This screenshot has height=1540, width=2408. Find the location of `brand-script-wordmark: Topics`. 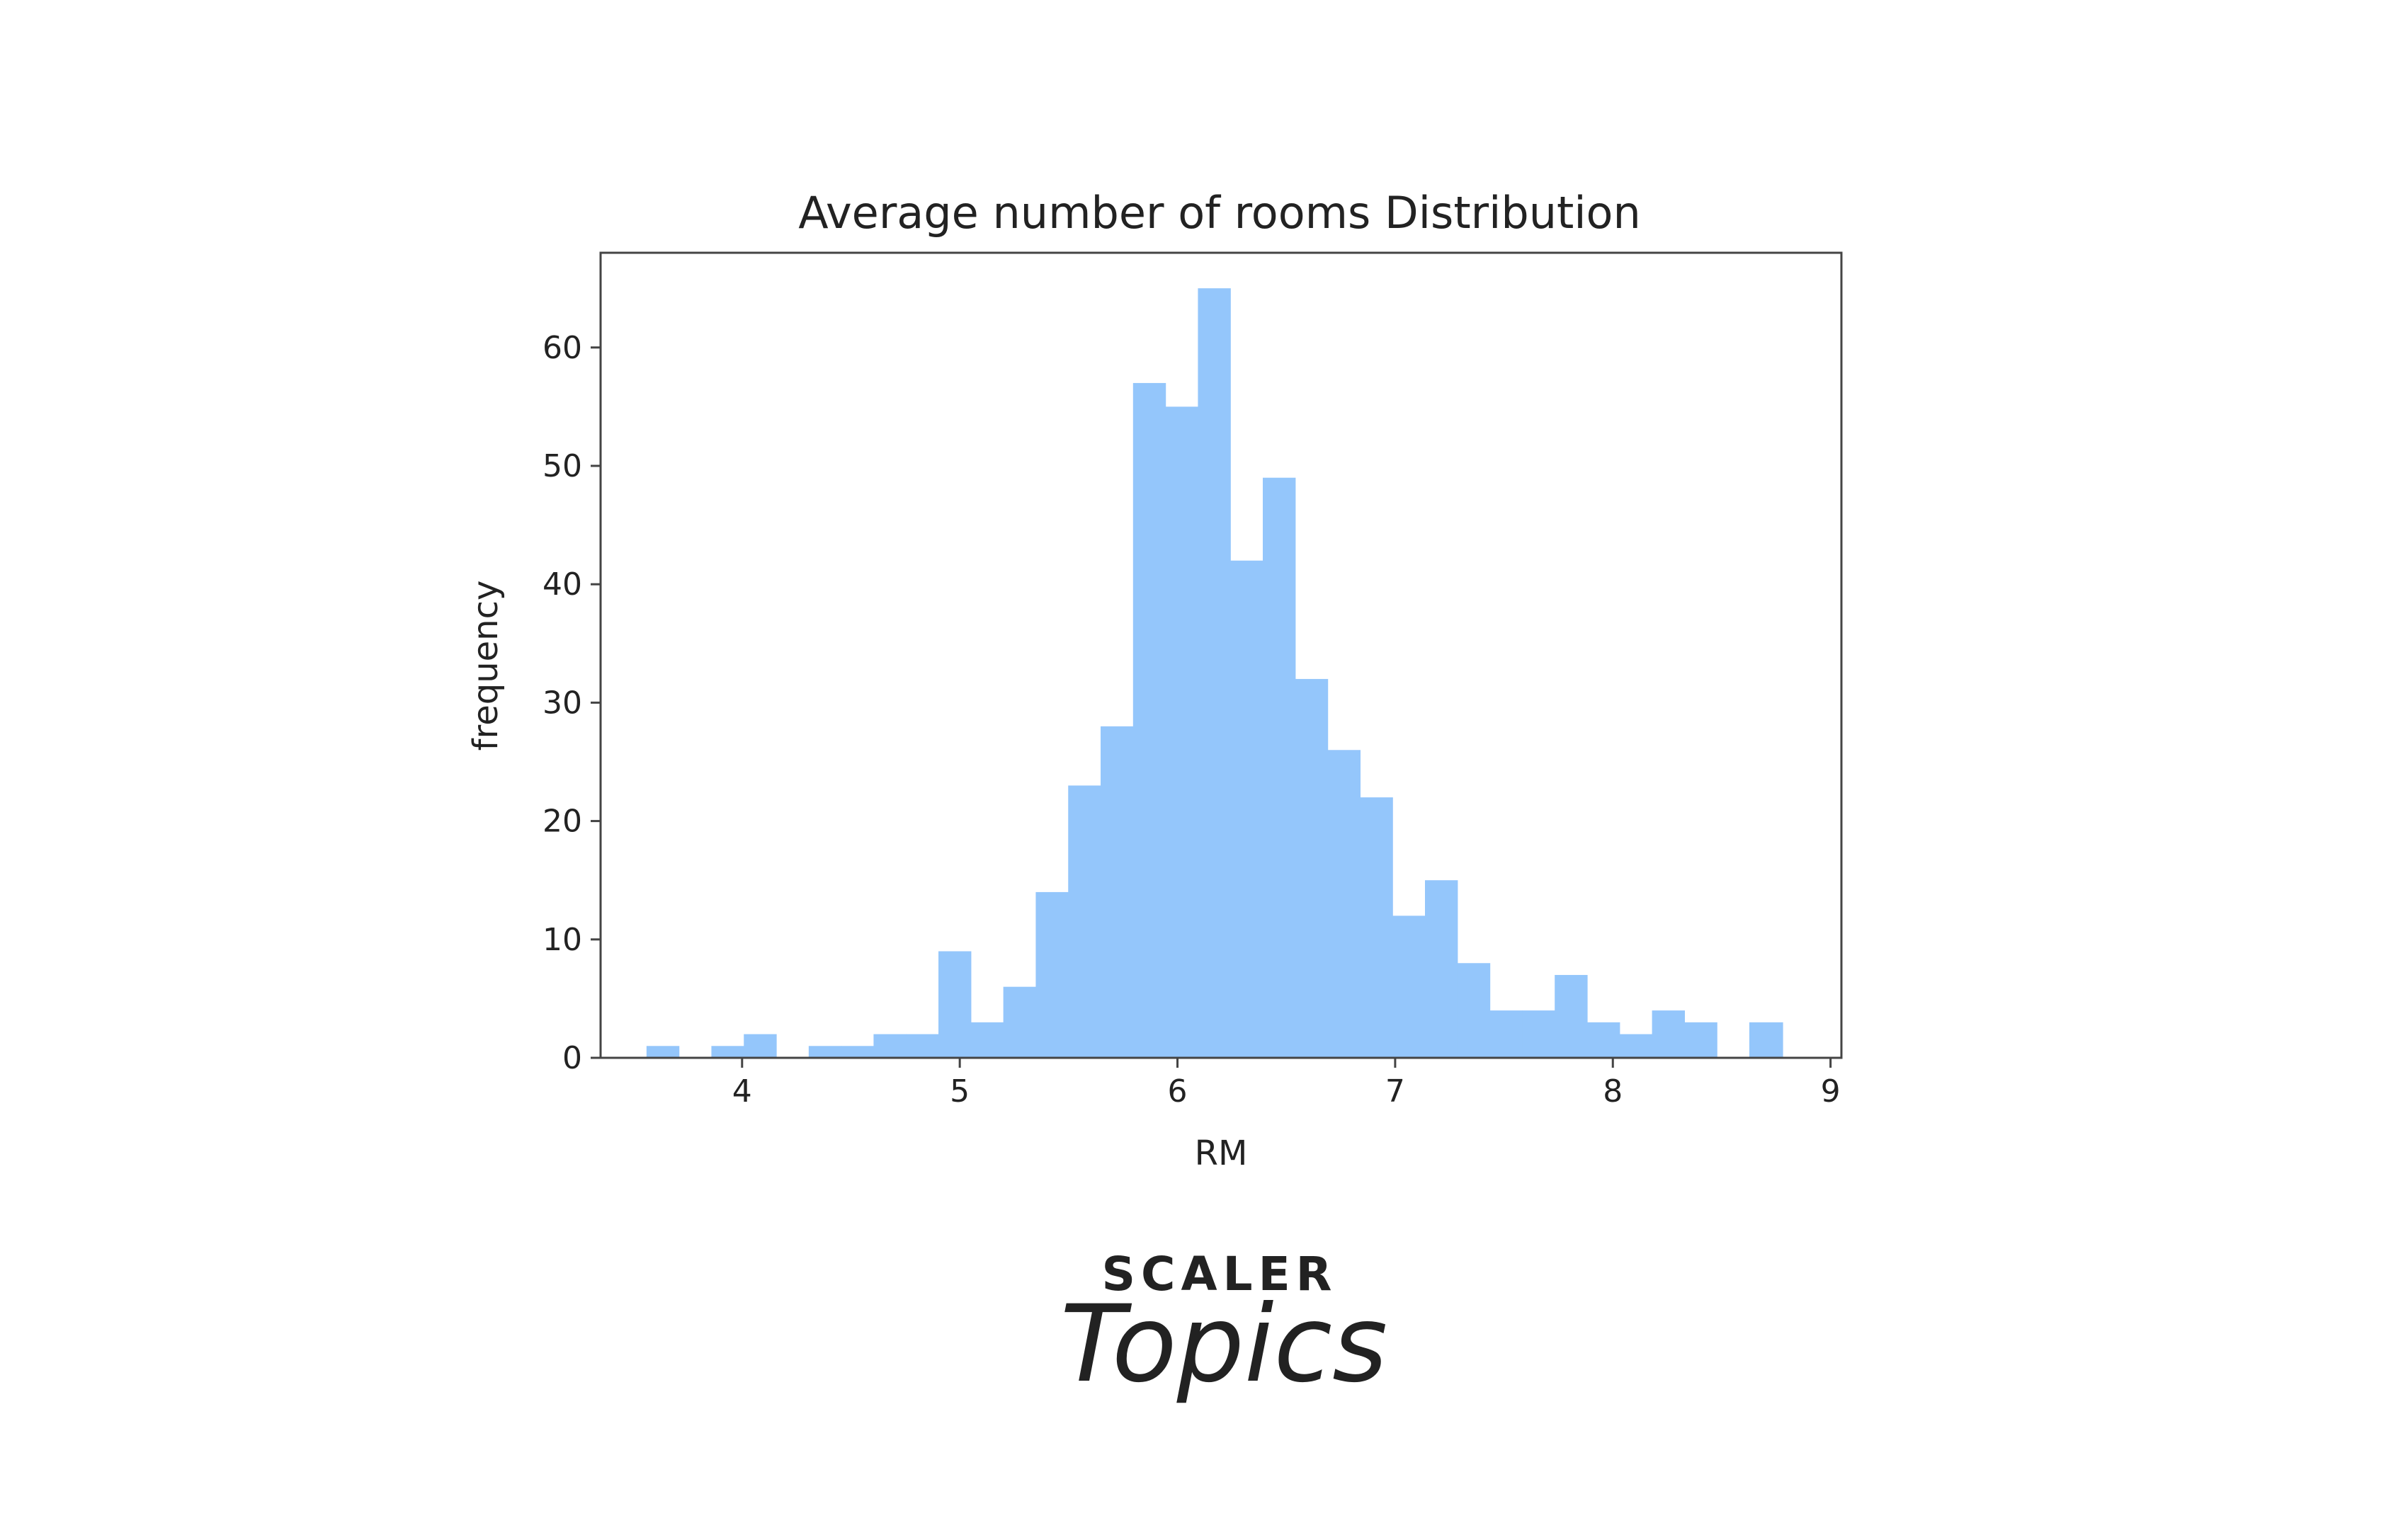

brand-script-wordmark: Topics is located at coordinates (1223, 1345).